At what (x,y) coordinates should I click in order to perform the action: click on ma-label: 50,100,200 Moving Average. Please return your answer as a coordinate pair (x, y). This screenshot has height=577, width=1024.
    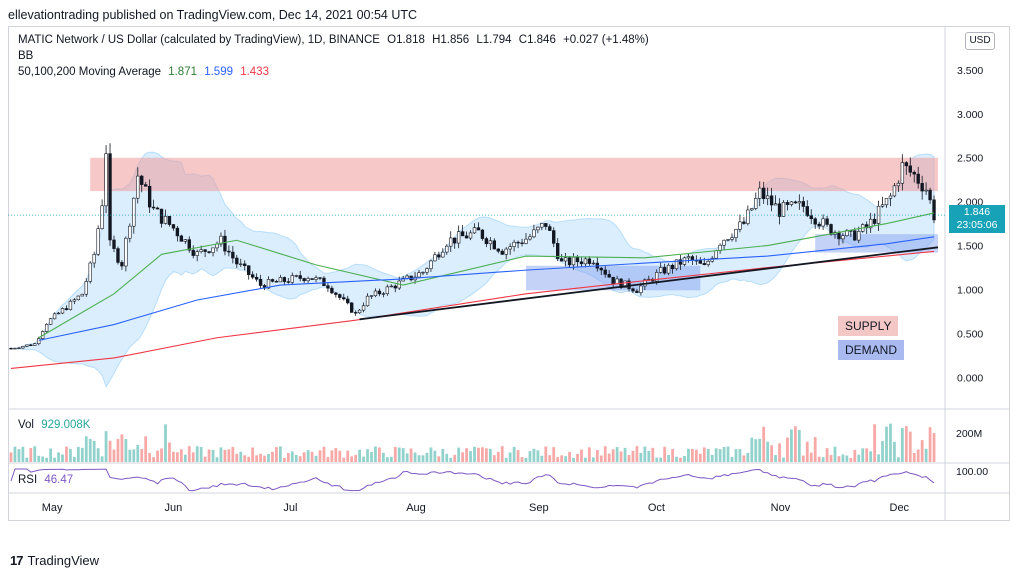
    Looking at the image, I should click on (90, 72).